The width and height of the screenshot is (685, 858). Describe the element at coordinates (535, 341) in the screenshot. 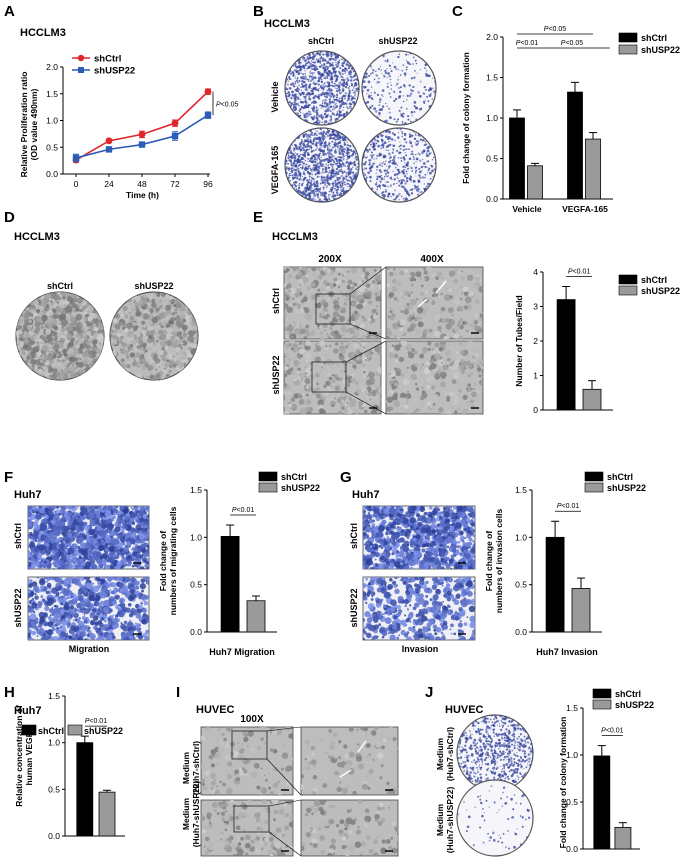

I see `panel-e-ytick-label-2: 2` at that location.